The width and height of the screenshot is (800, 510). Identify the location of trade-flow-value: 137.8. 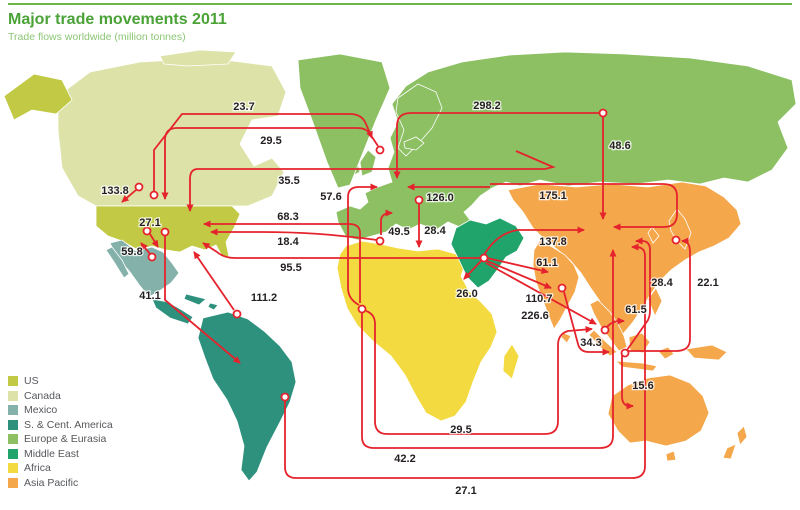
(553, 242).